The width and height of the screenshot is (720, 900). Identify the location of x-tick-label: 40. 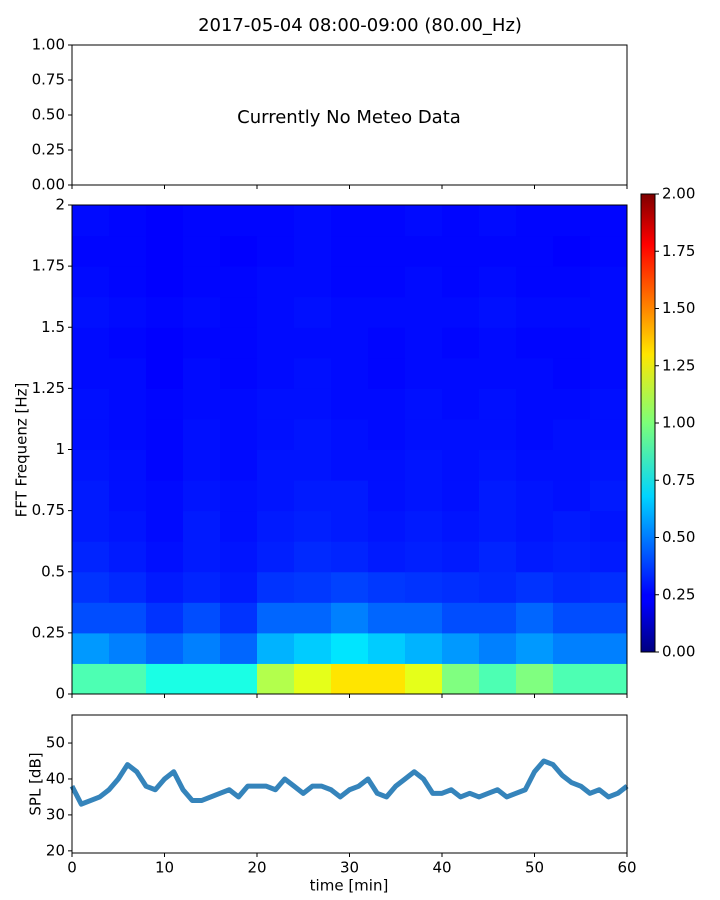
(441, 868).